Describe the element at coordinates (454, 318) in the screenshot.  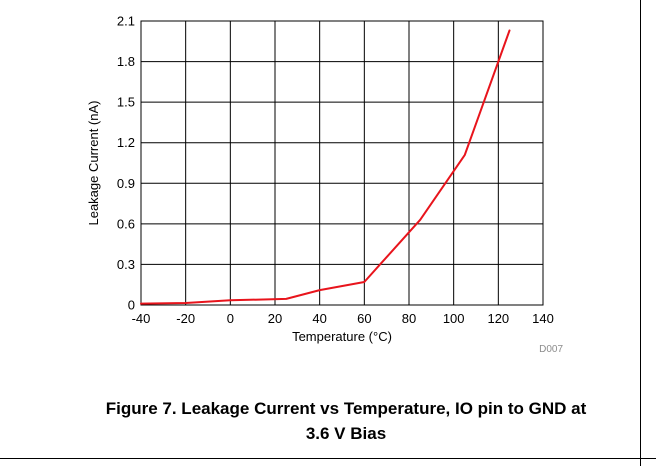
I see `x-tick-label-7: 100` at that location.